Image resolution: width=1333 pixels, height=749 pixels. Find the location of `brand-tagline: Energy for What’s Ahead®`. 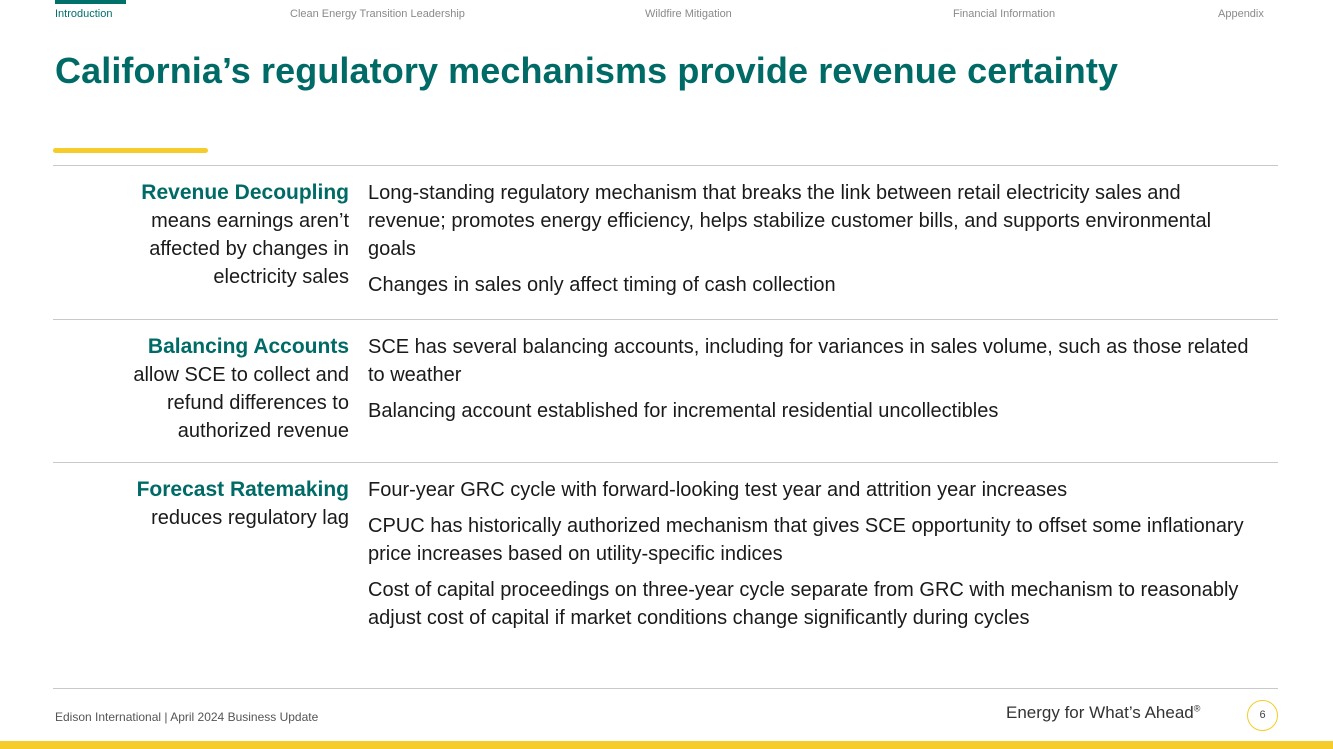

brand-tagline: Energy for What’s Ahead® is located at coordinates (1103, 713).